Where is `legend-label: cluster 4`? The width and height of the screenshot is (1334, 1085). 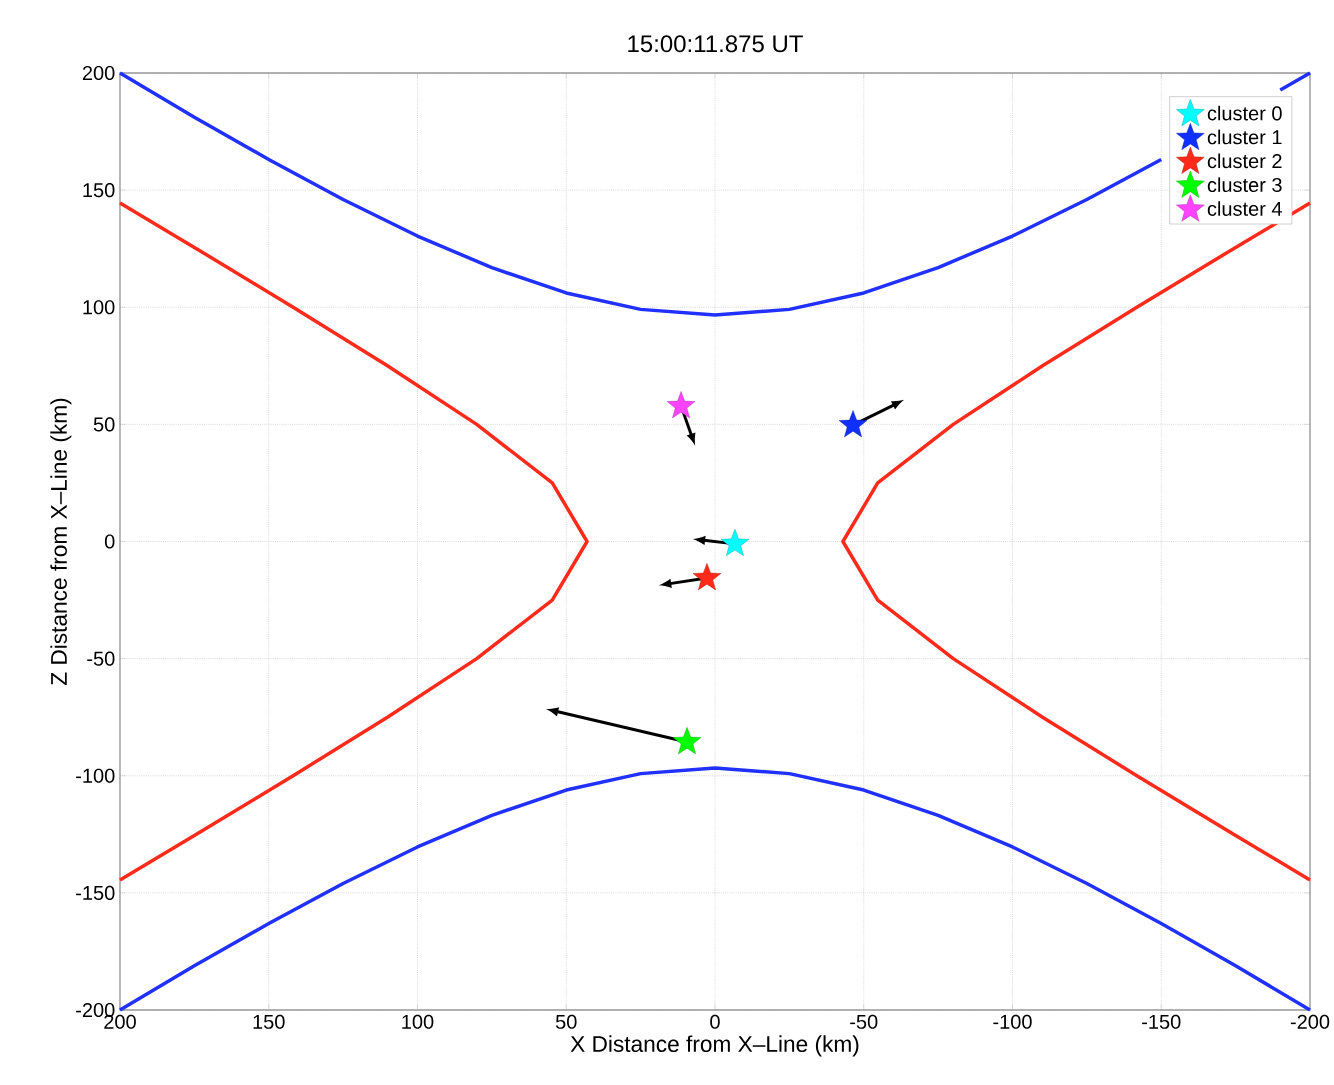
legend-label: cluster 4 is located at coordinates (1244, 208).